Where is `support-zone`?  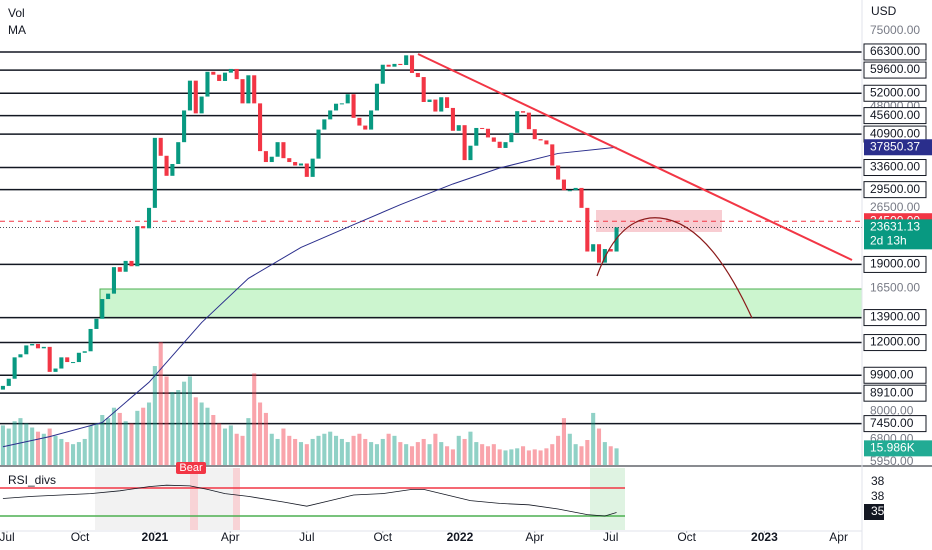
support-zone is located at coordinates (481, 303).